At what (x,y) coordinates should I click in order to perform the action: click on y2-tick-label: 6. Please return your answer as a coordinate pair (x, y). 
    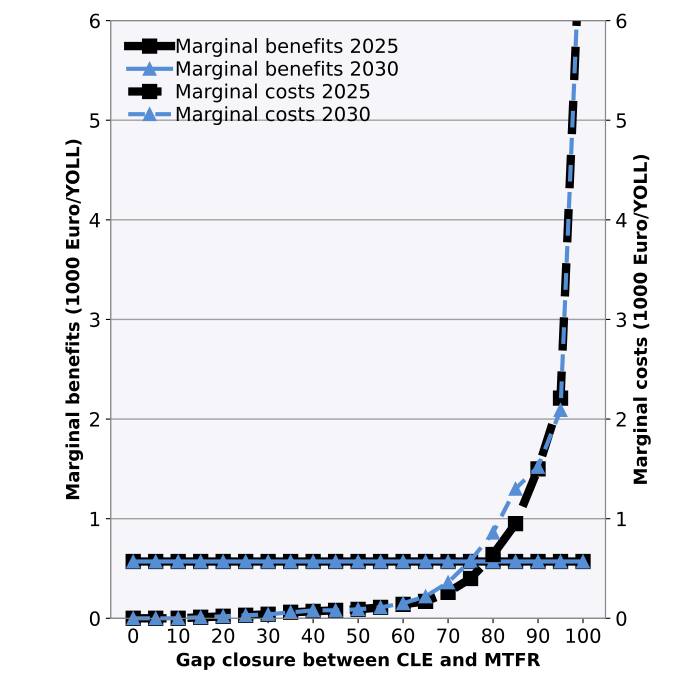
    Looking at the image, I should click on (621, 21).